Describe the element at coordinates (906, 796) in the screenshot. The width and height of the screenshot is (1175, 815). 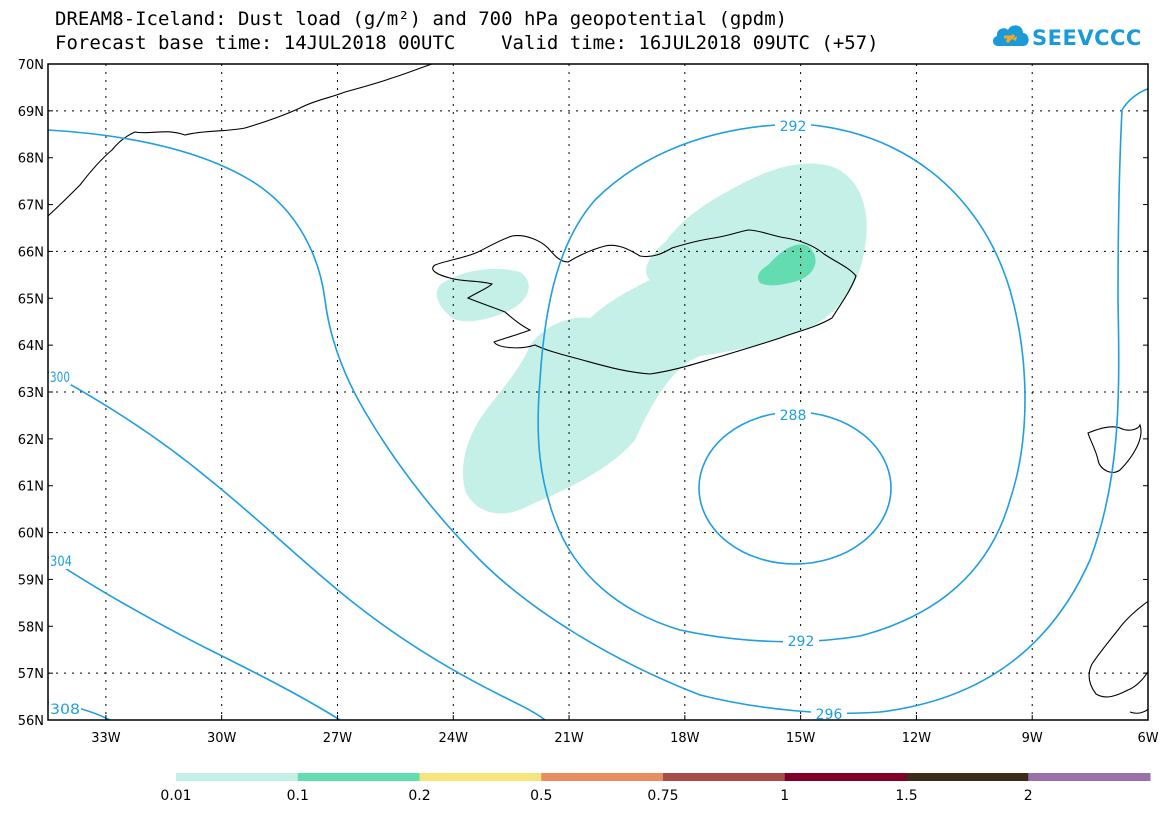
I see `colorbar-label: 1.5` at that location.